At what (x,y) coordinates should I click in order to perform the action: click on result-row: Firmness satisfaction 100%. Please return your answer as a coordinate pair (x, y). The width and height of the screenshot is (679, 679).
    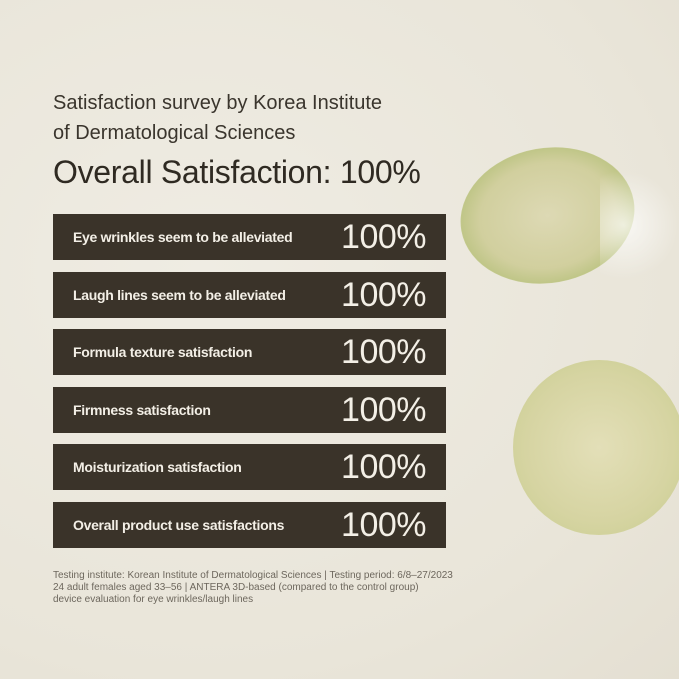
    Looking at the image, I should click on (249, 410).